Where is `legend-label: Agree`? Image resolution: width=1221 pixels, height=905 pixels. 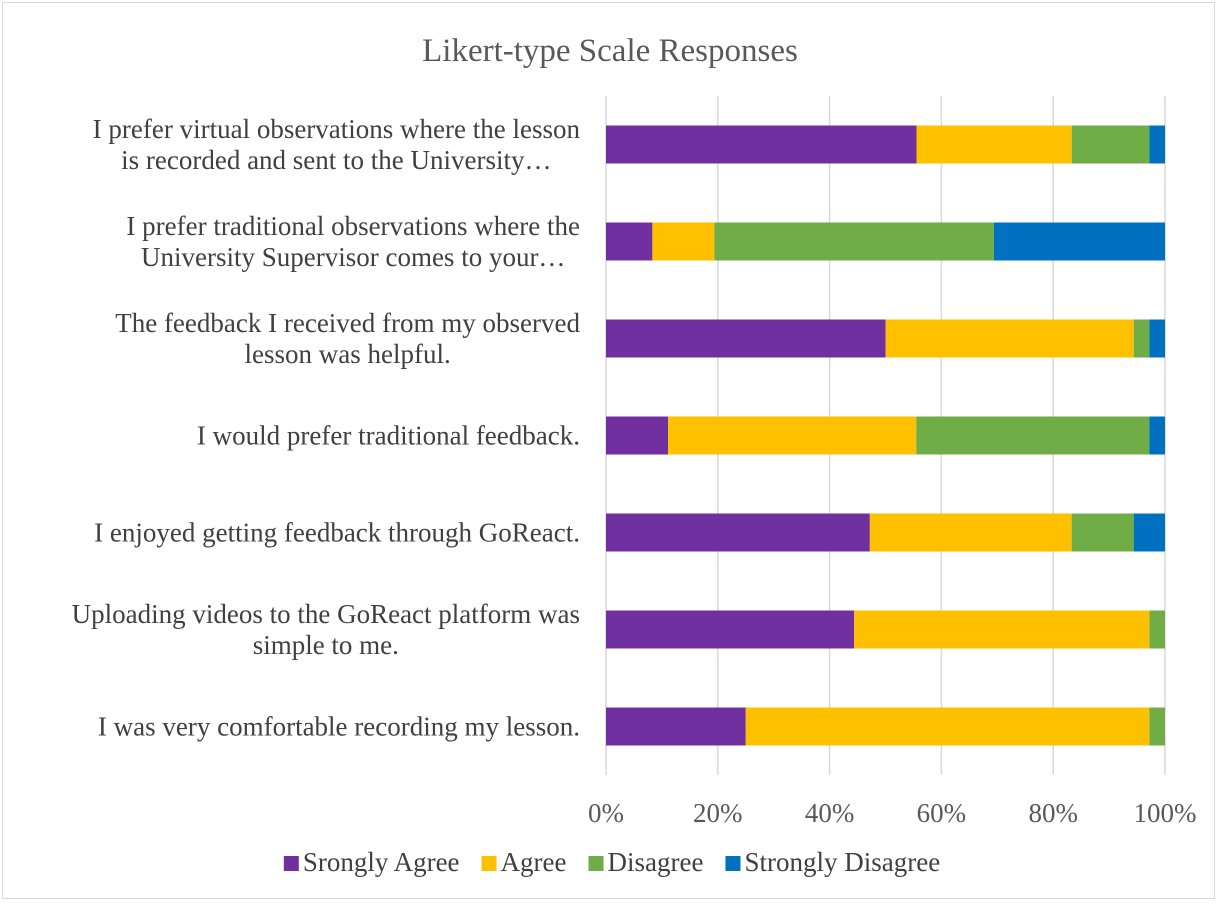
legend-label: Agree is located at coordinates (534, 862).